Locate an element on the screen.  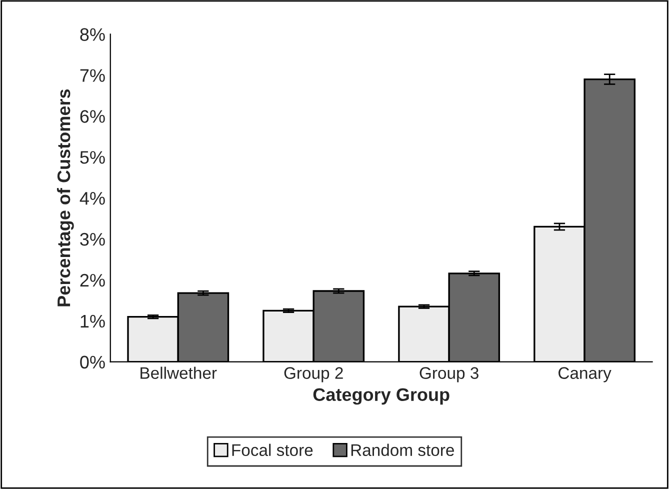
x-tick-label: Bellwether is located at coordinates (178, 372).